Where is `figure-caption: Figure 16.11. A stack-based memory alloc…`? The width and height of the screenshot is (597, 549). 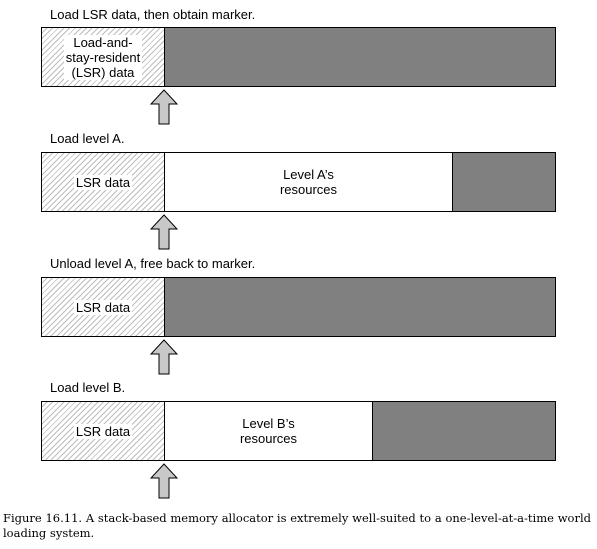
figure-caption: Figure 16.11. A stack-based memory alloc… is located at coordinates (297, 525).